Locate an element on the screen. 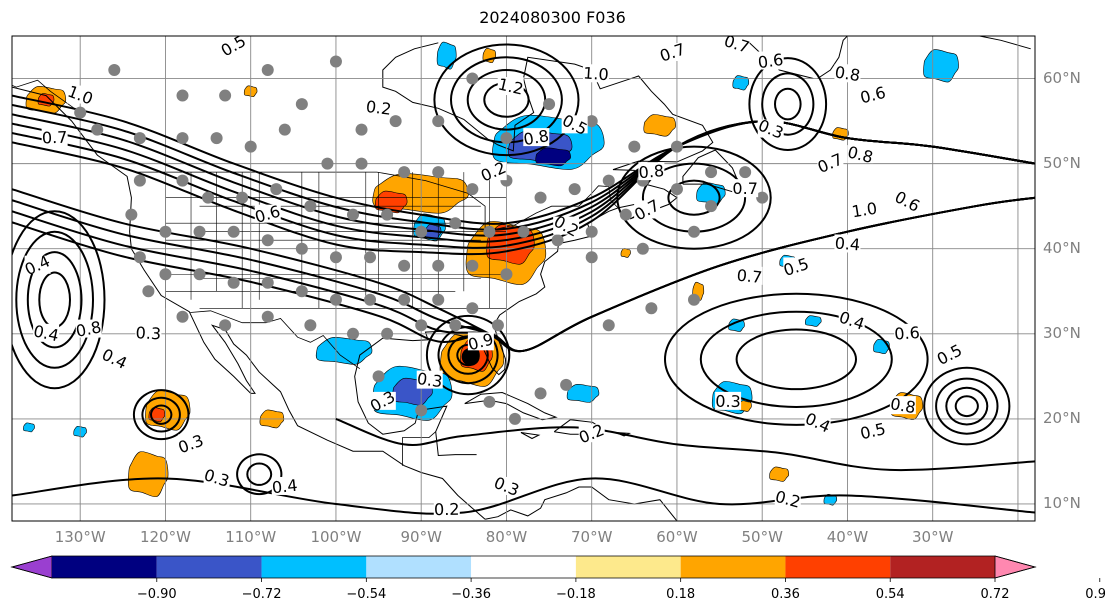  contour-label: 0.6 is located at coordinates (771, 61).